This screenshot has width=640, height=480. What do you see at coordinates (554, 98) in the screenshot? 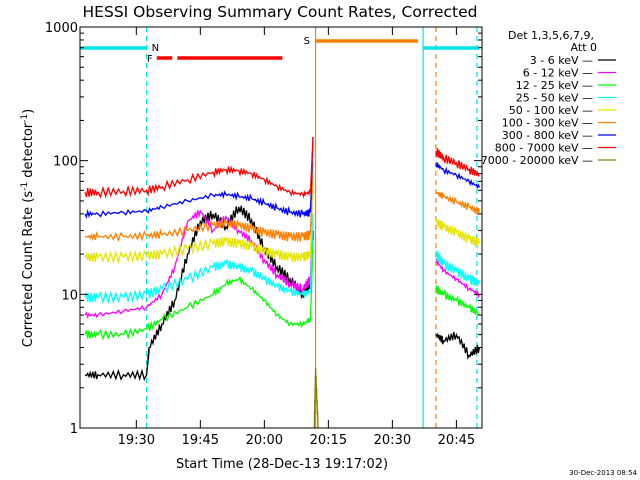
I see `legend-label-4: 25 - 50 keV —` at bounding box center [554, 98].